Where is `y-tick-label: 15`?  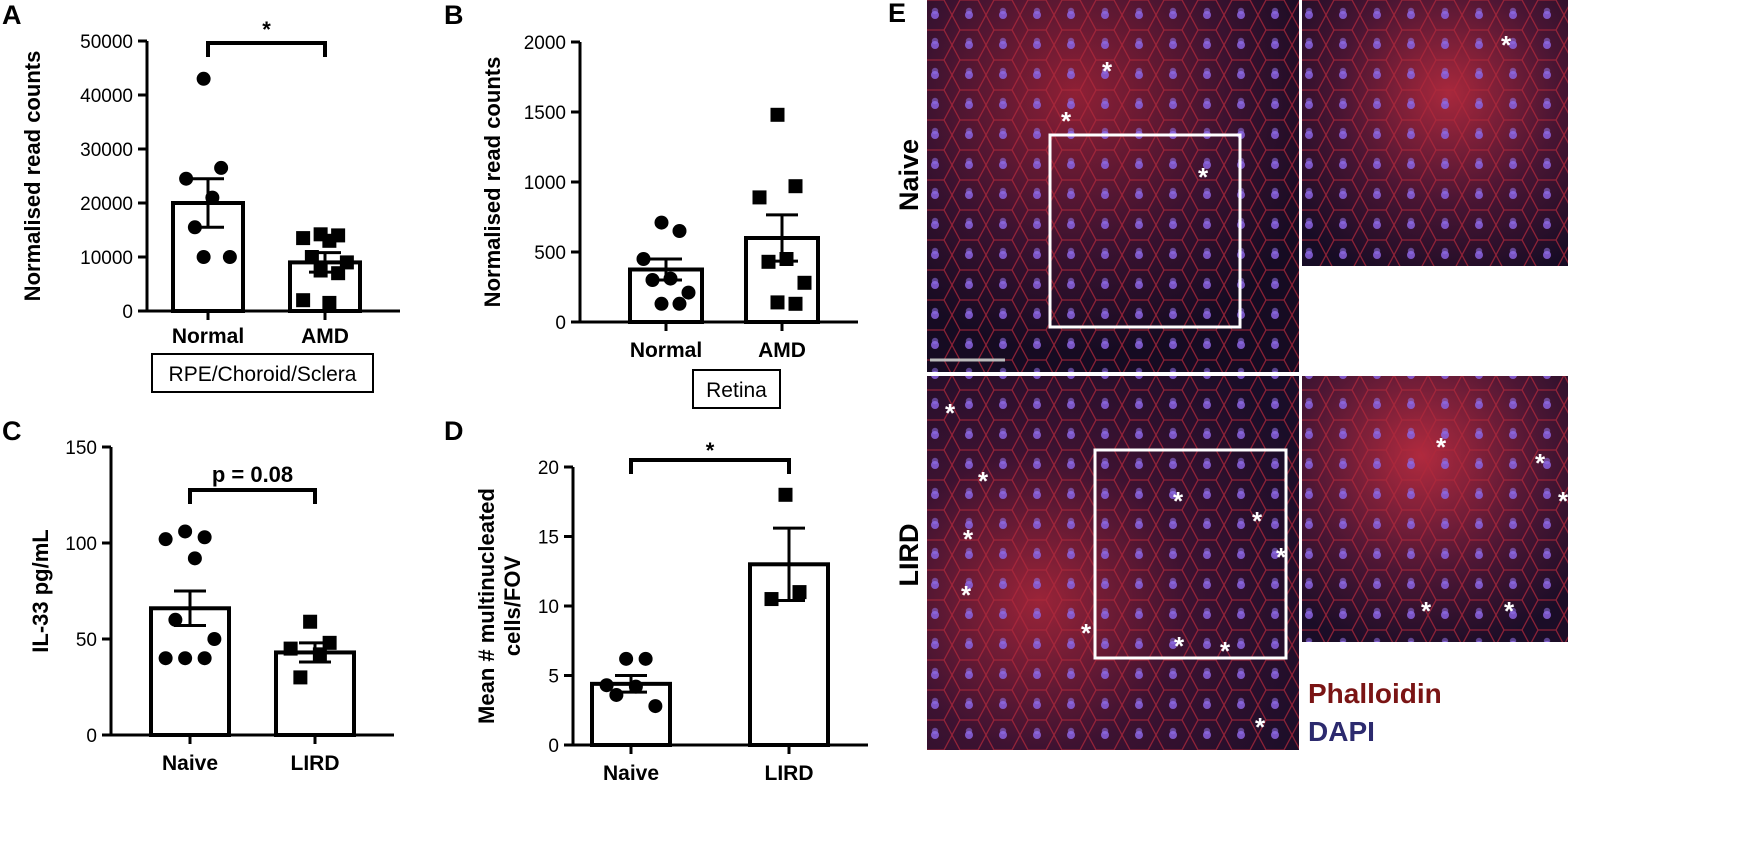
y-tick-label: 15 is located at coordinates (548, 538).